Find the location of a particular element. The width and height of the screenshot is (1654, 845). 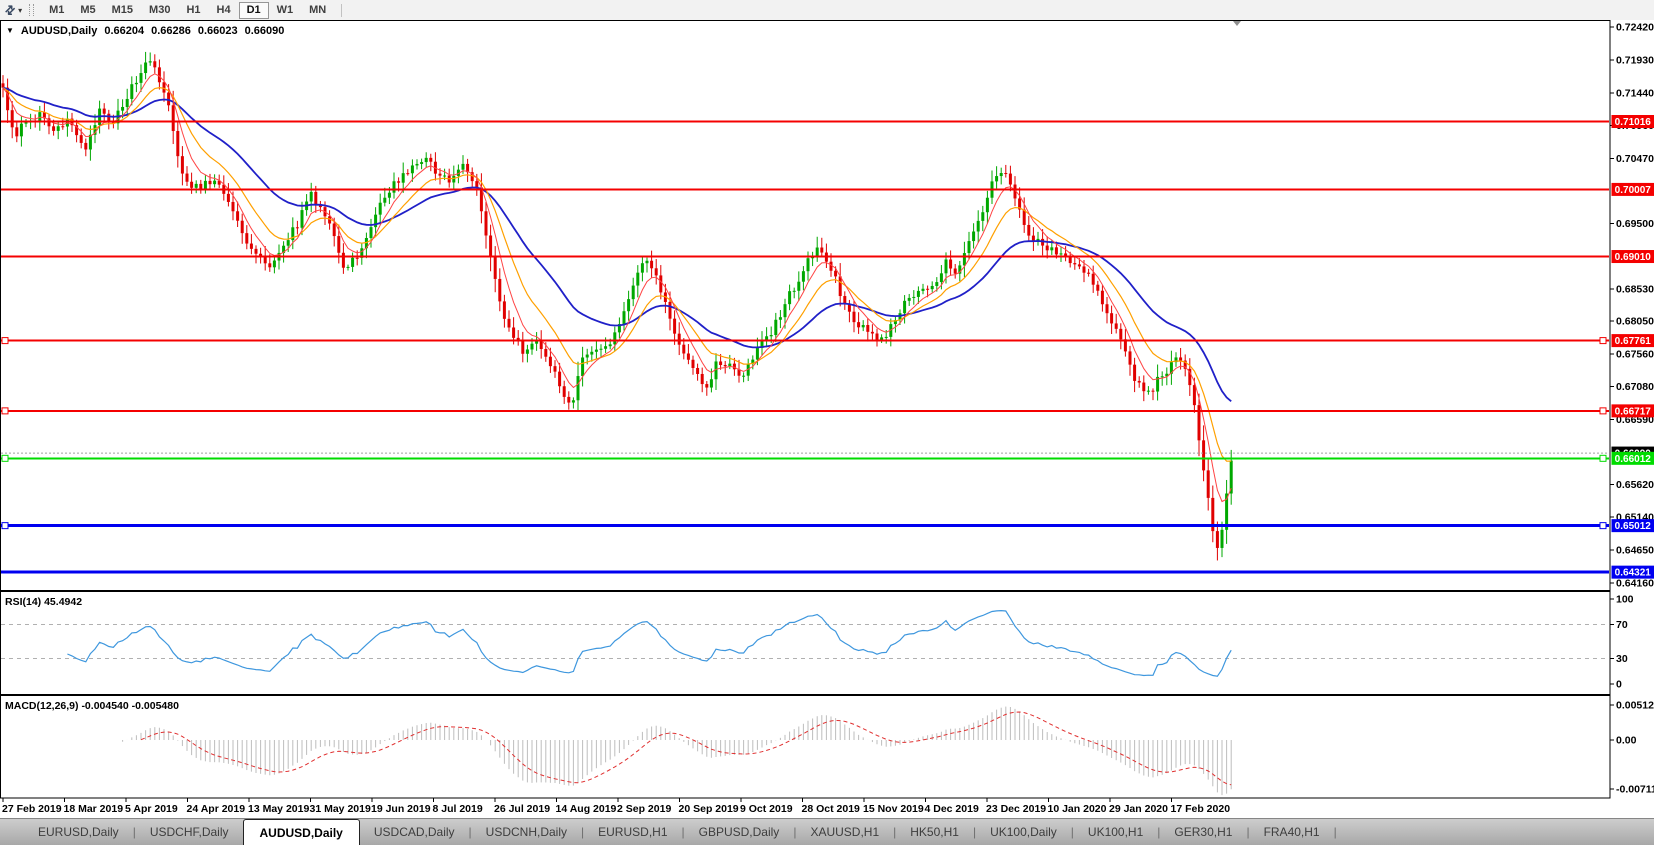

svg-text: 0.70007 is located at coordinates (1633, 190).